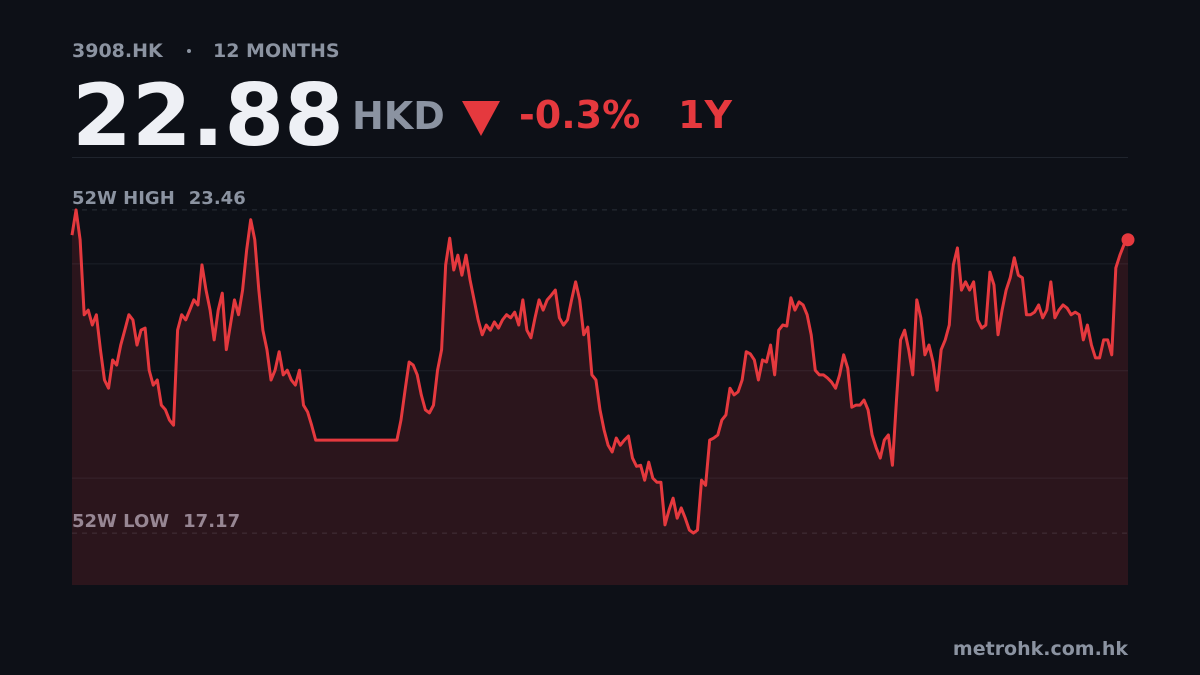 Image resolution: width=1200 pixels, height=675 pixels. I want to click on ticker: 3908.HK, so click(118, 51).